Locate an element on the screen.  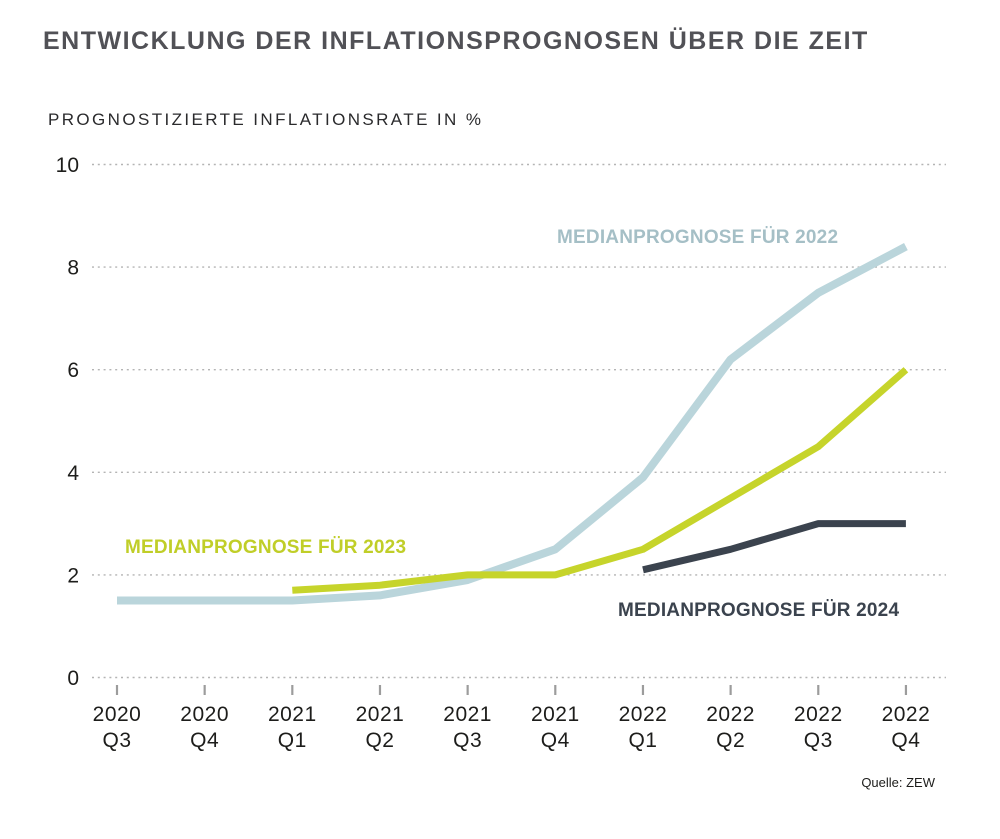
series-label-2023: MEDIANPROGNOSE FÜR 2023 is located at coordinates (266, 547).